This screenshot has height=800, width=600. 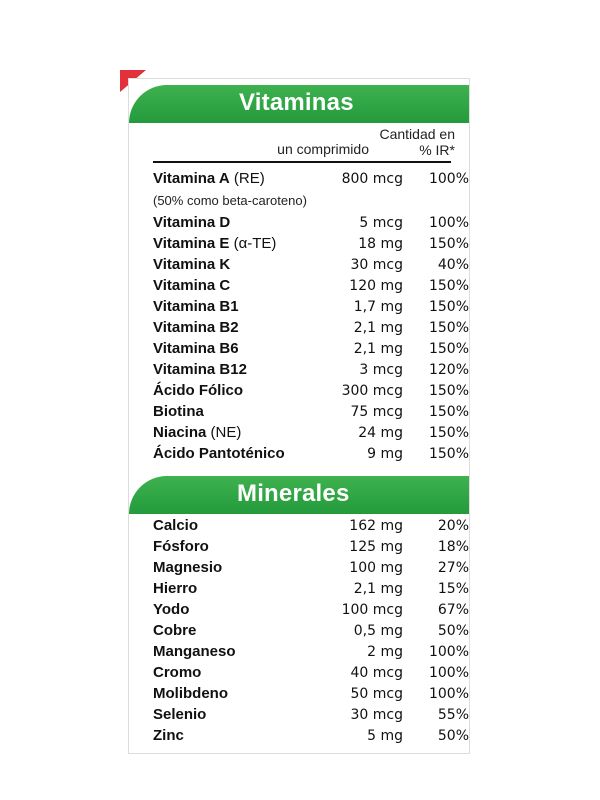 I want to click on vitamina-row: Ácido Pantoténico 9 mg 150%, so click(x=311, y=454).